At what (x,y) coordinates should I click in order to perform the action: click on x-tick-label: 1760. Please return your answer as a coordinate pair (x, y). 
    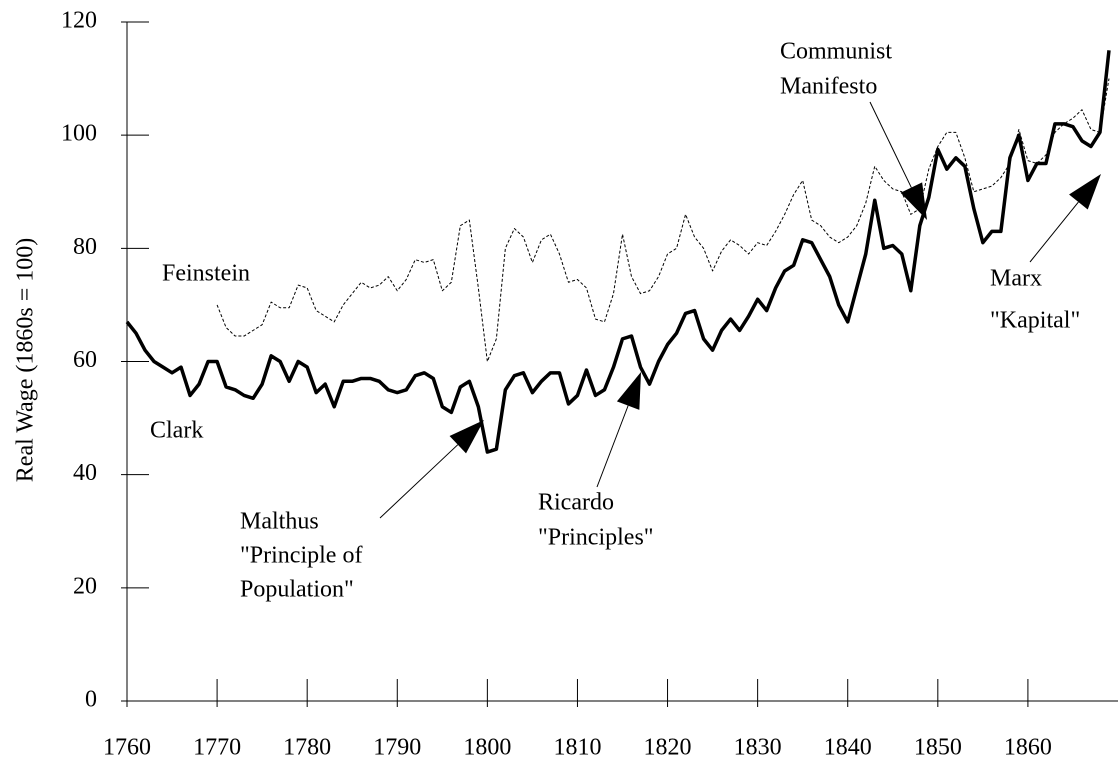
    Looking at the image, I should click on (127, 748).